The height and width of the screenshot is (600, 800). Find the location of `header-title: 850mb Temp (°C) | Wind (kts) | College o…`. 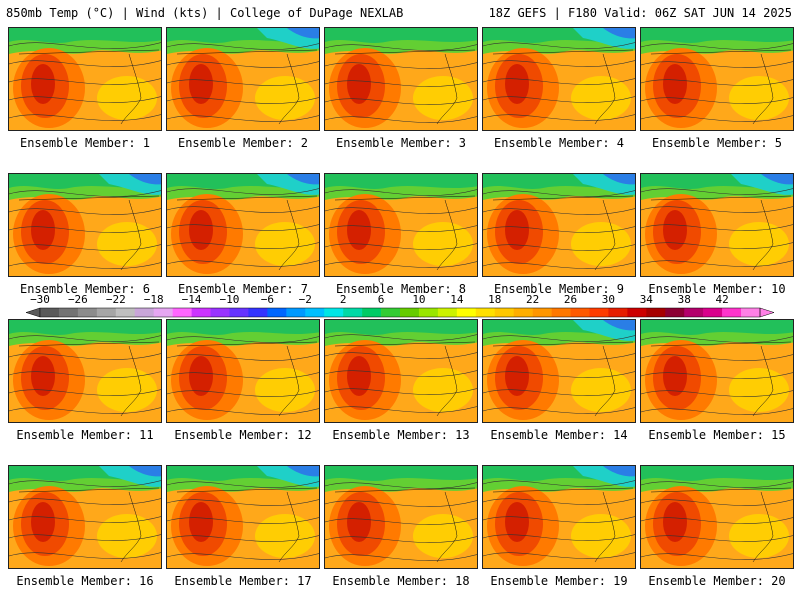

header-title: 850mb Temp (°C) | Wind (kts) | College o… is located at coordinates (205, 13).